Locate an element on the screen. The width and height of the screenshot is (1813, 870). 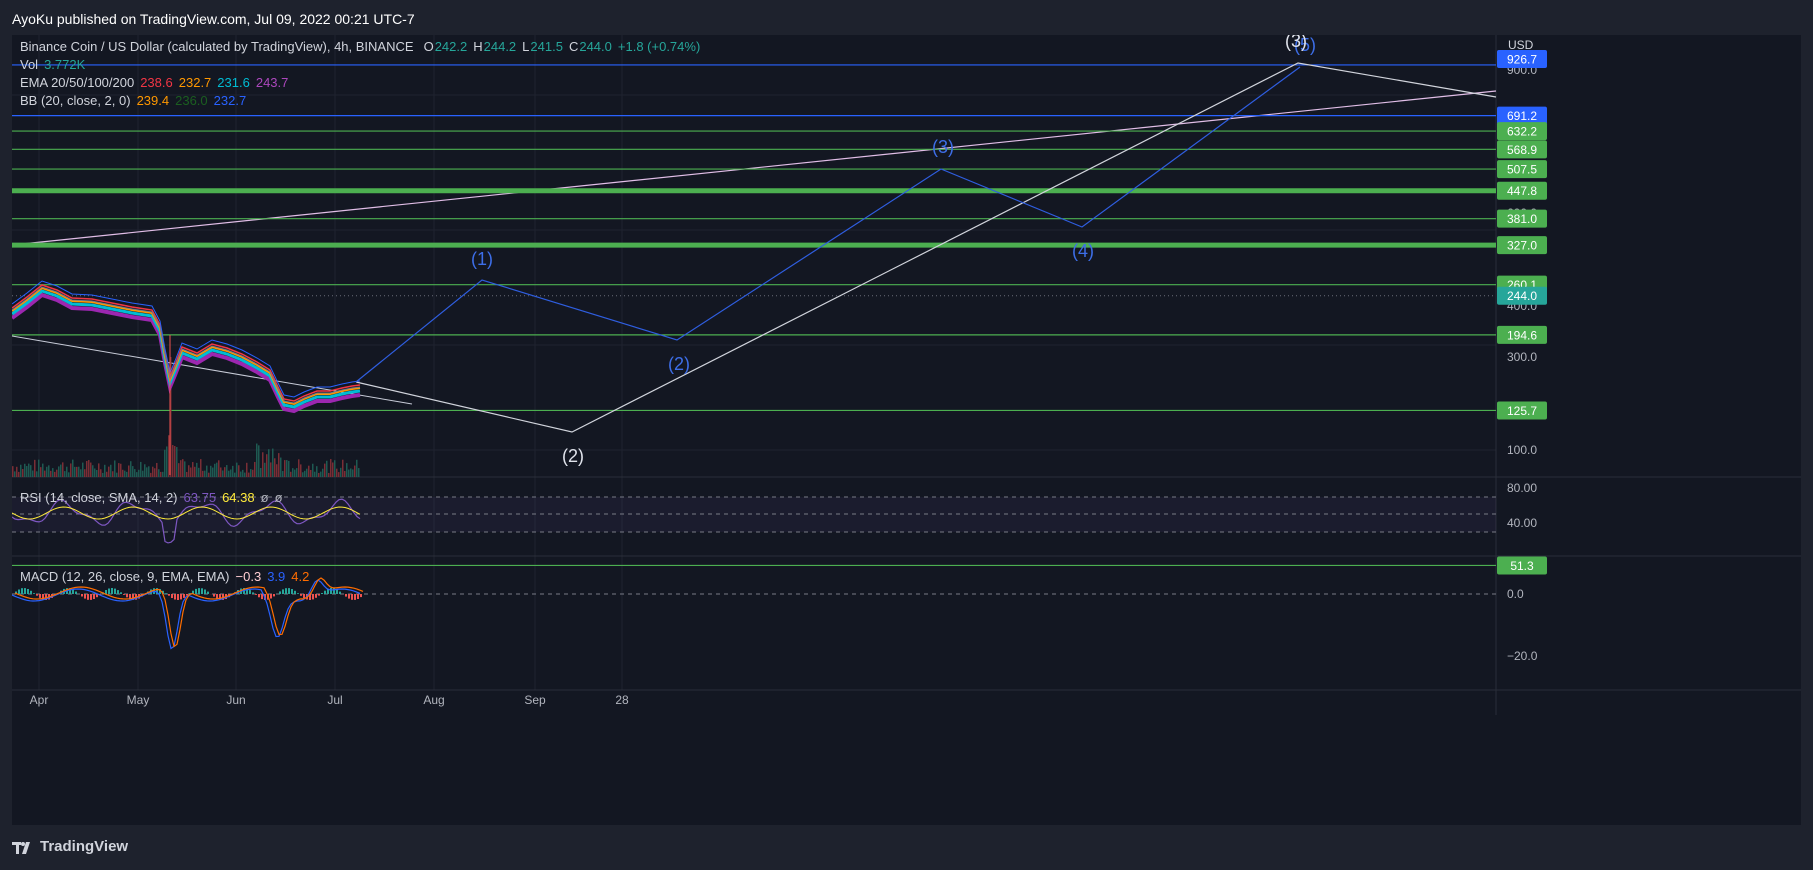
time-axis-tick: Jun is located at coordinates (235, 700).